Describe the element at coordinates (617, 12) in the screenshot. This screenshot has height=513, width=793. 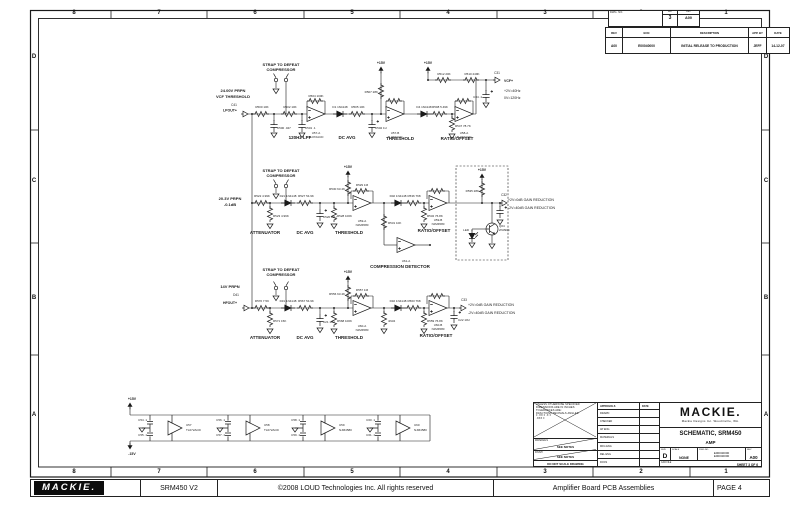
I see `dwg-no-label: DWG. NO.` at that location.